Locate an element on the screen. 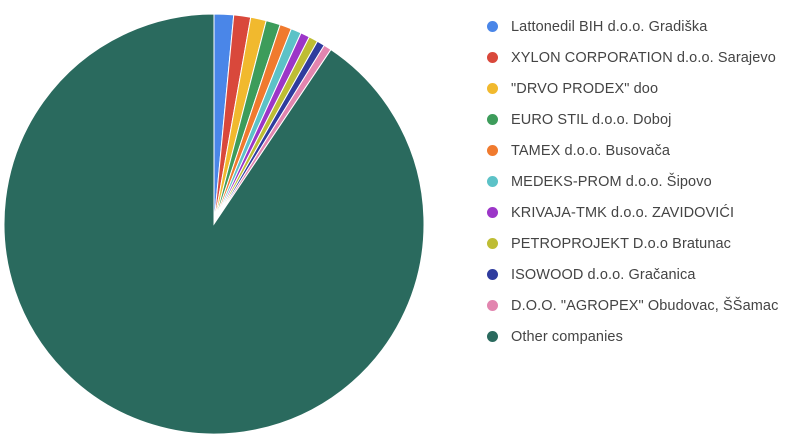 Image resolution: width=803 pixels, height=434 pixels. legend-item: Other companies is located at coordinates (643, 336).